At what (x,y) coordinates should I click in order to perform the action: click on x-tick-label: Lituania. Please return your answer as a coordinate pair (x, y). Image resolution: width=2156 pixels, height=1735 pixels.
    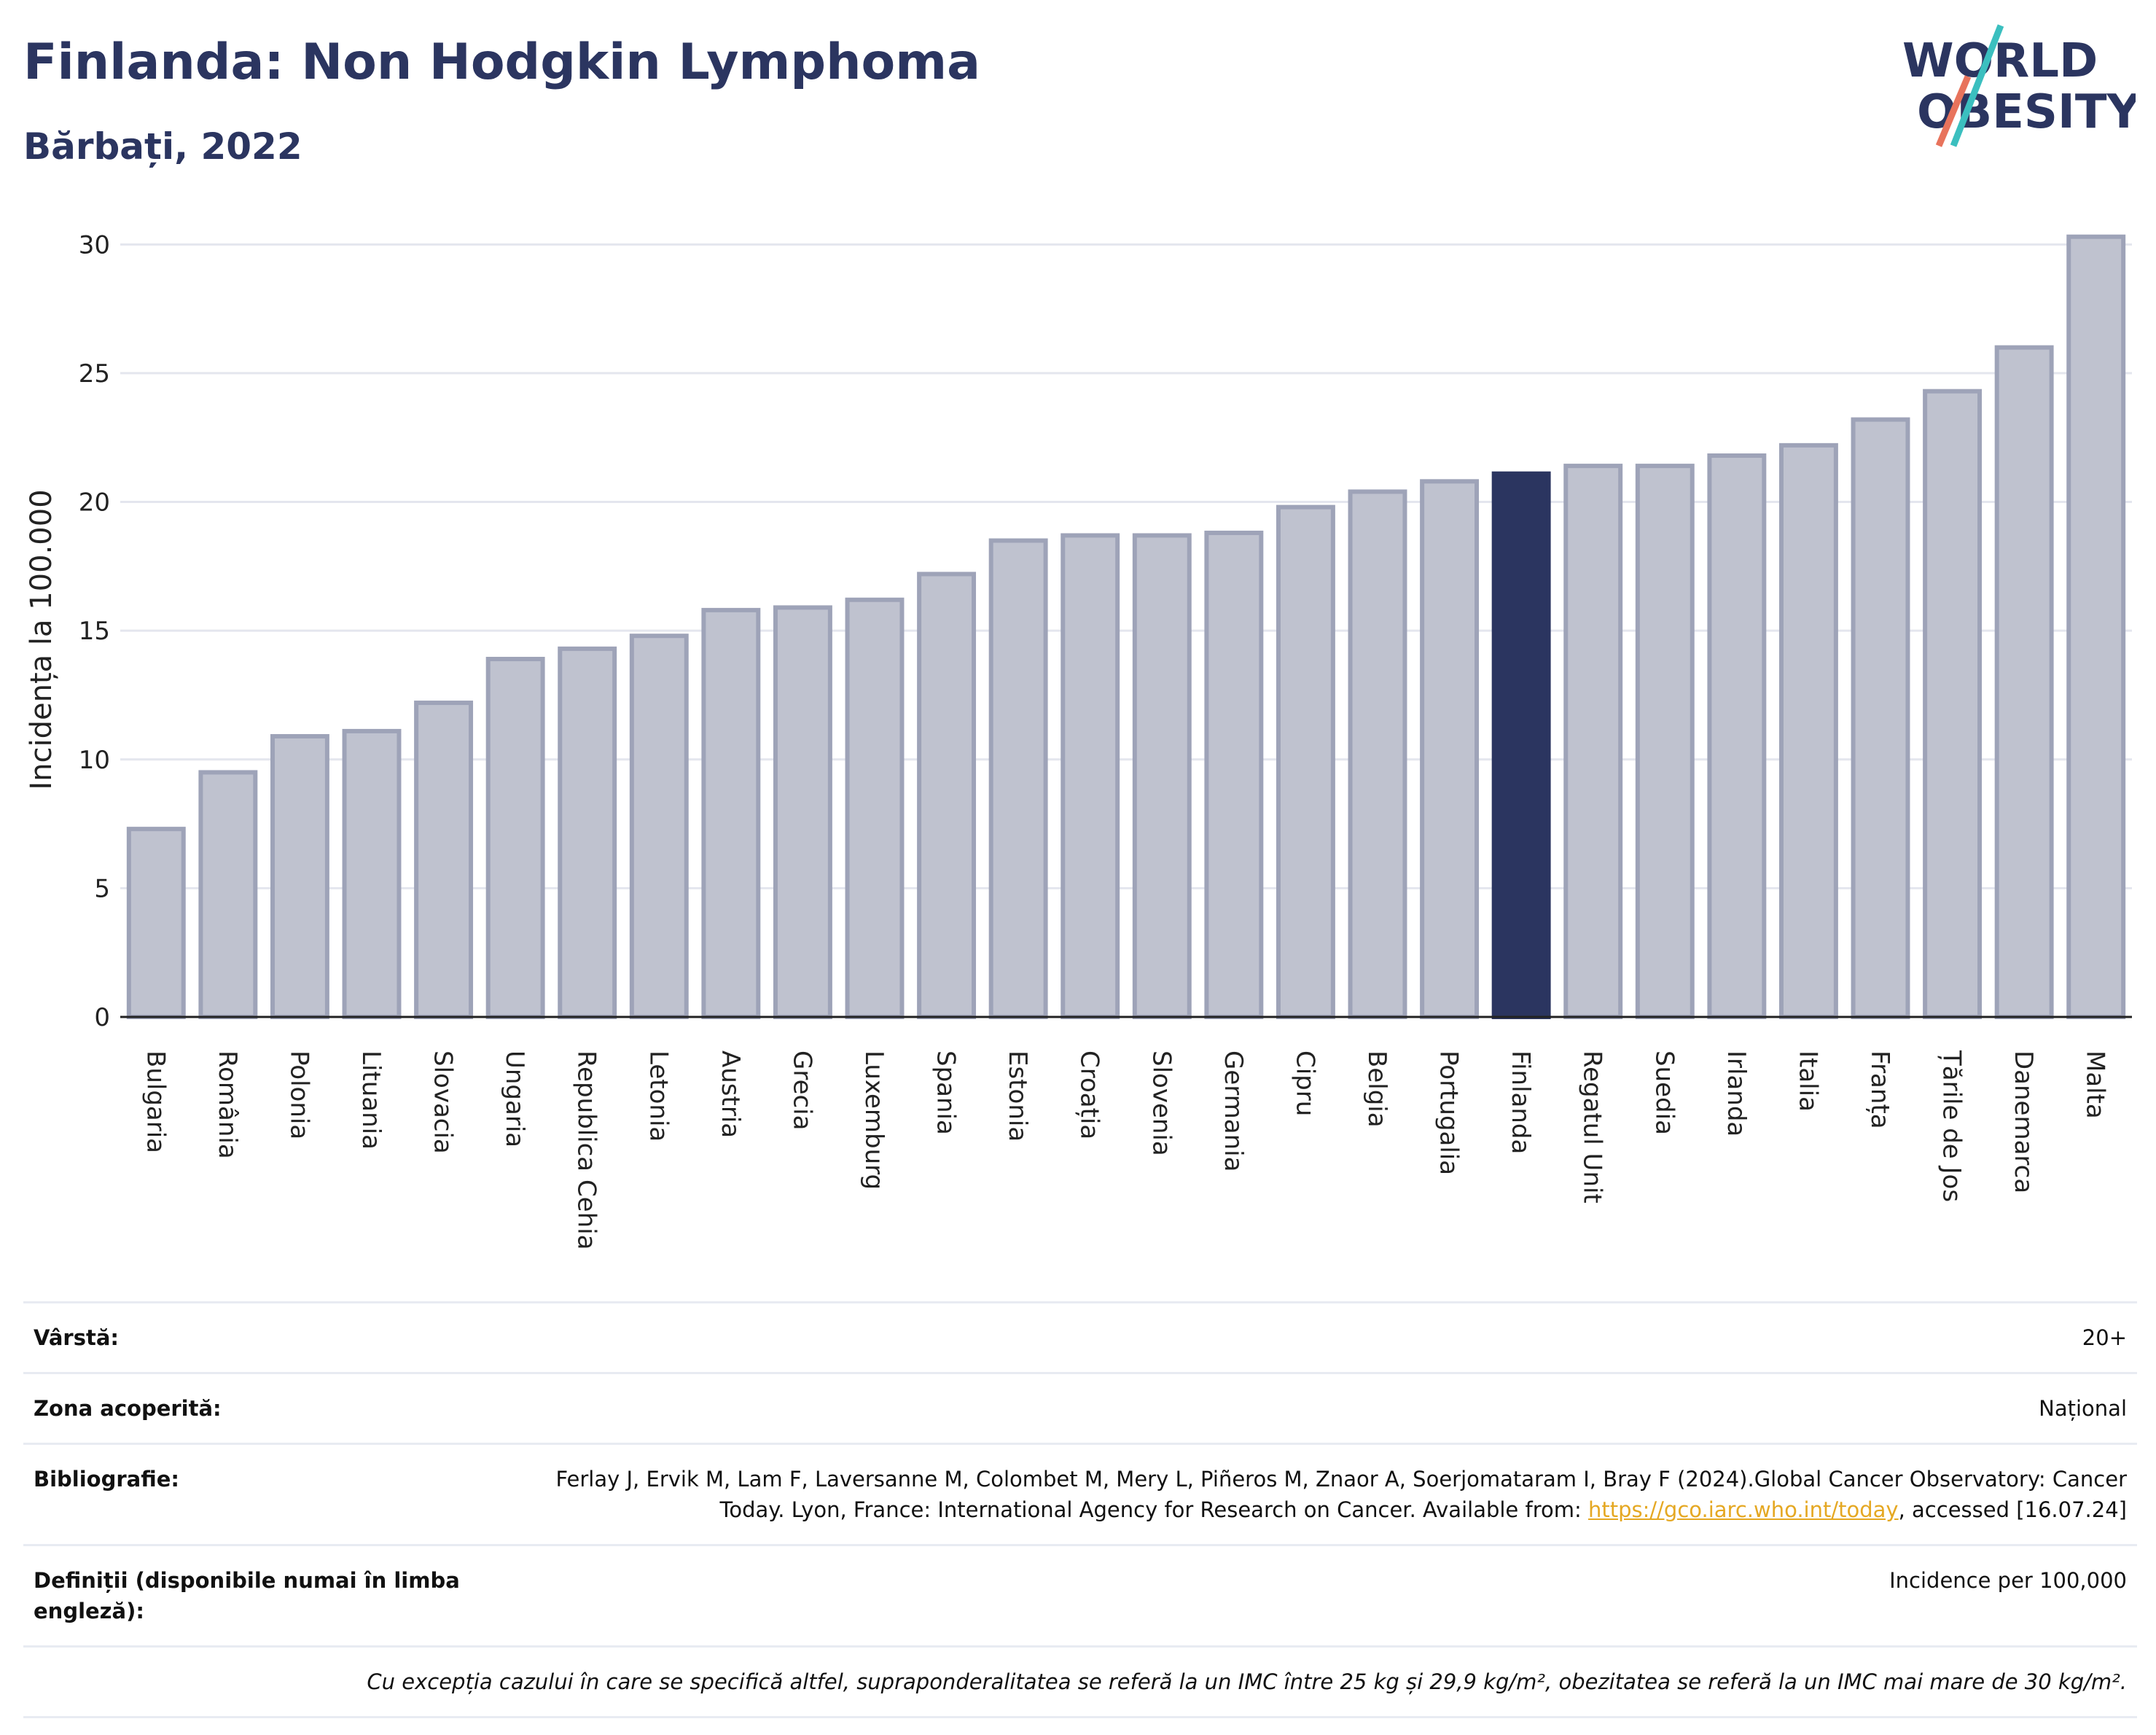
    Looking at the image, I should click on (371, 1100).